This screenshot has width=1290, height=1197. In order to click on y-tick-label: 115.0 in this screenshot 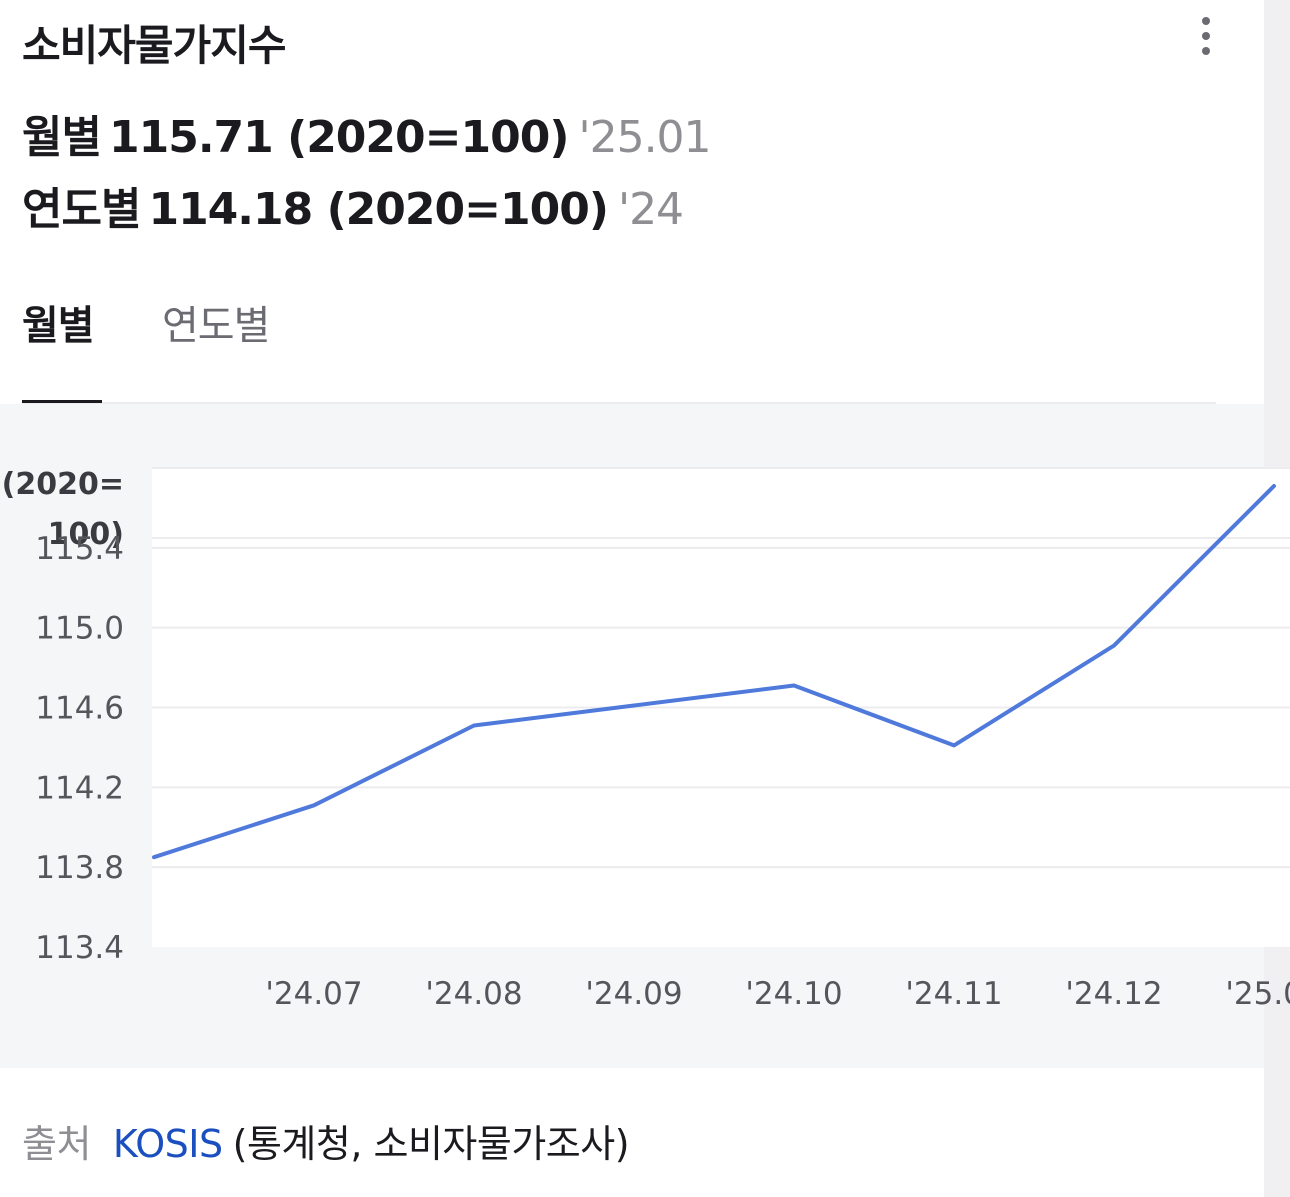, I will do `click(79, 629)`.